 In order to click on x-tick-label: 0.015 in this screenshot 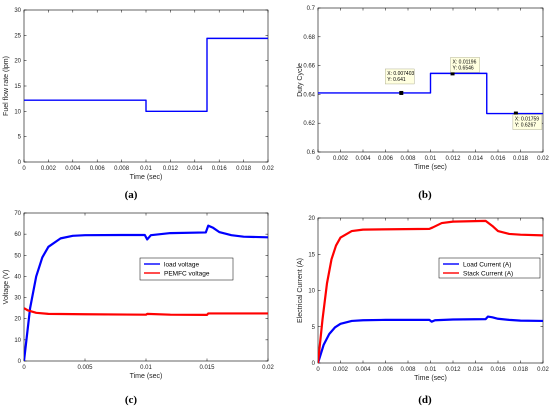, I will do `click(207, 368)`.